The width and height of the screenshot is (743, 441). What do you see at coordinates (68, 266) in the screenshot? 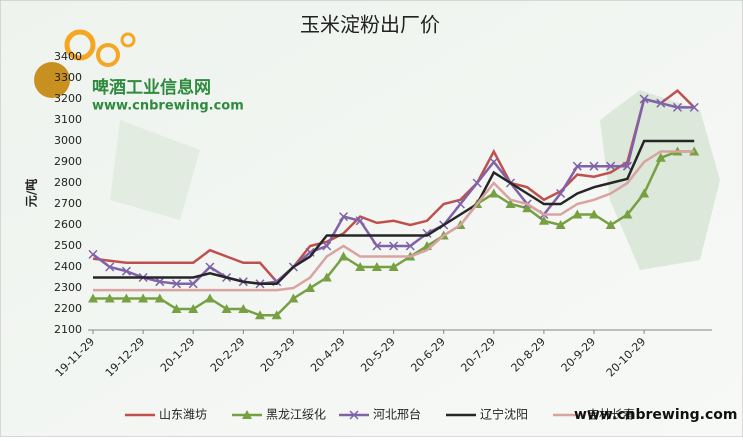
I see `y-tick-label: 2400` at bounding box center [68, 266].